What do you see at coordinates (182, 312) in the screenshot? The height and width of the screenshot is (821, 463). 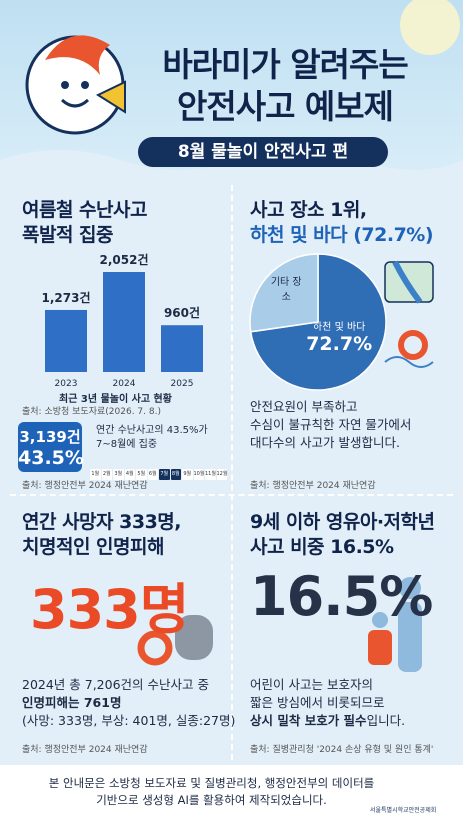 I see `value-label: 960건` at bounding box center [182, 312].